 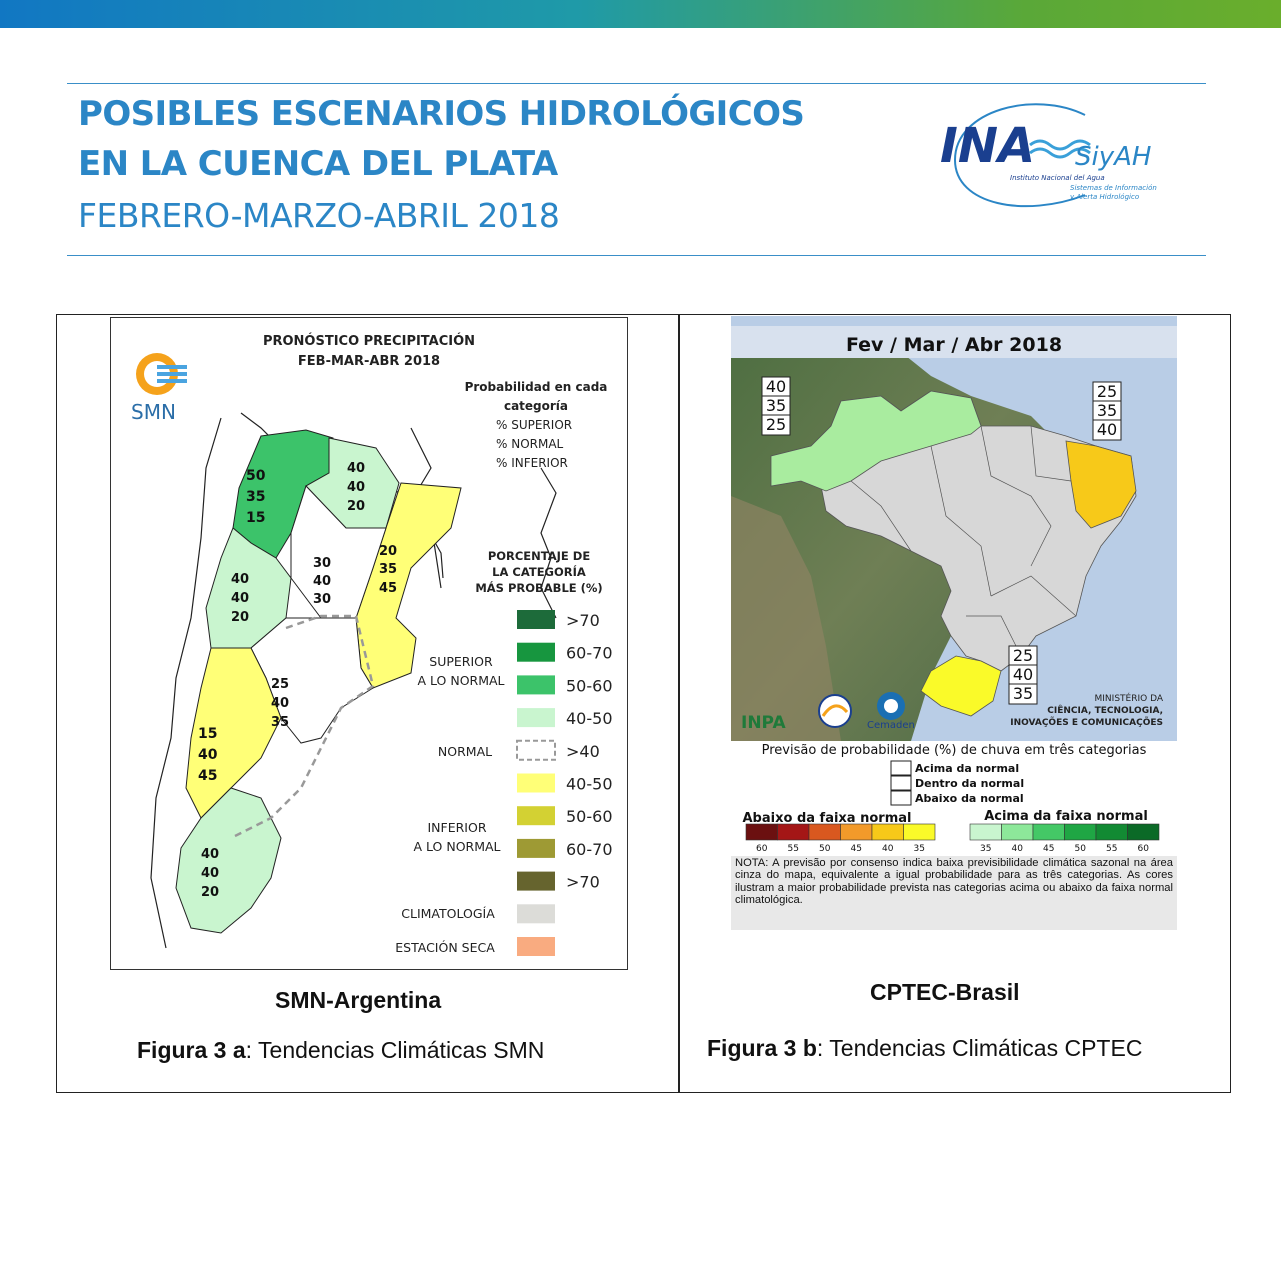 I want to click on page-subtitle-period: FEBRERO-MARZO-ABRIL 2018, so click(x=319, y=215).